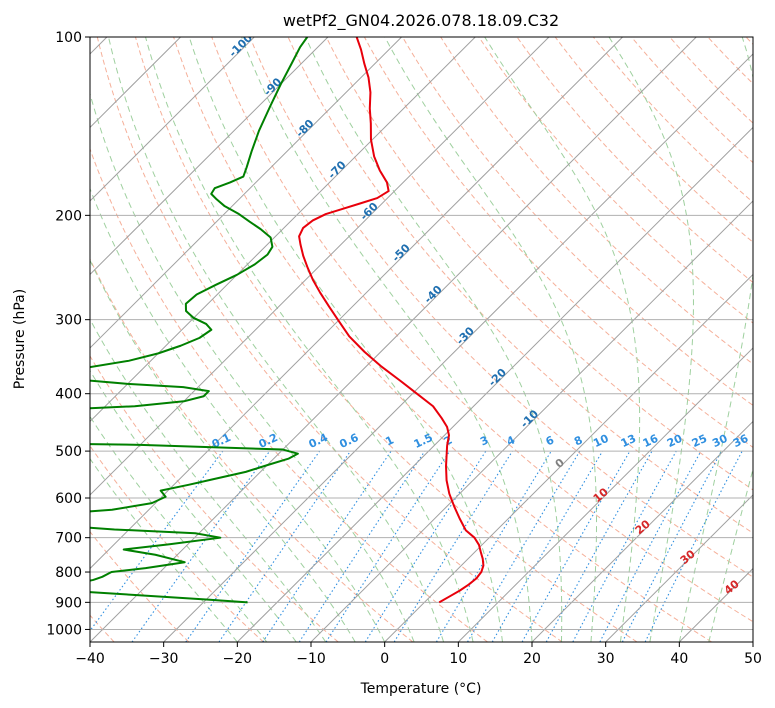  Describe the element at coordinates (601, 441) in the screenshot. I see `mixing-ratio-label: 10` at that location.